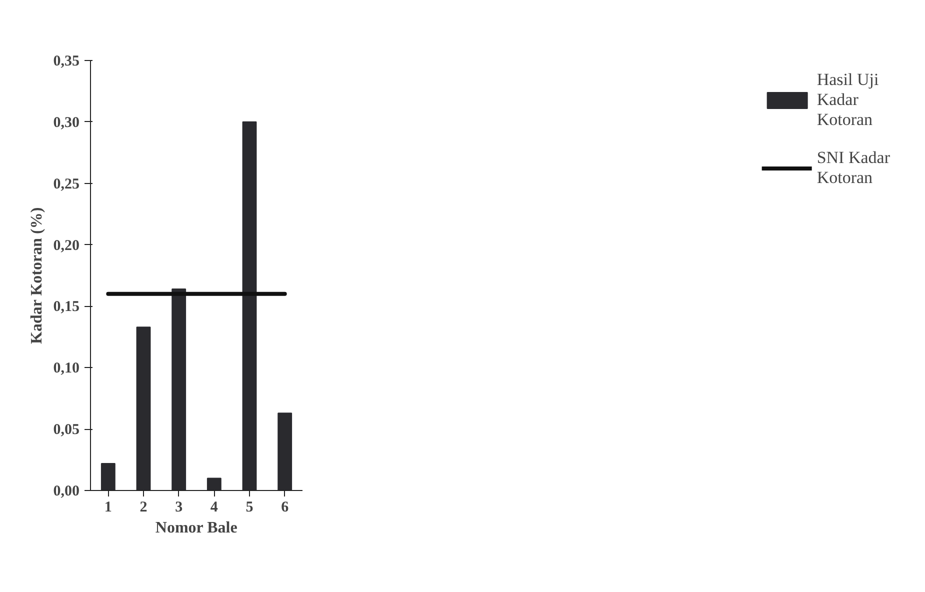  Describe the element at coordinates (66, 430) in the screenshot. I see `y-tick-label: 0,05` at that location.